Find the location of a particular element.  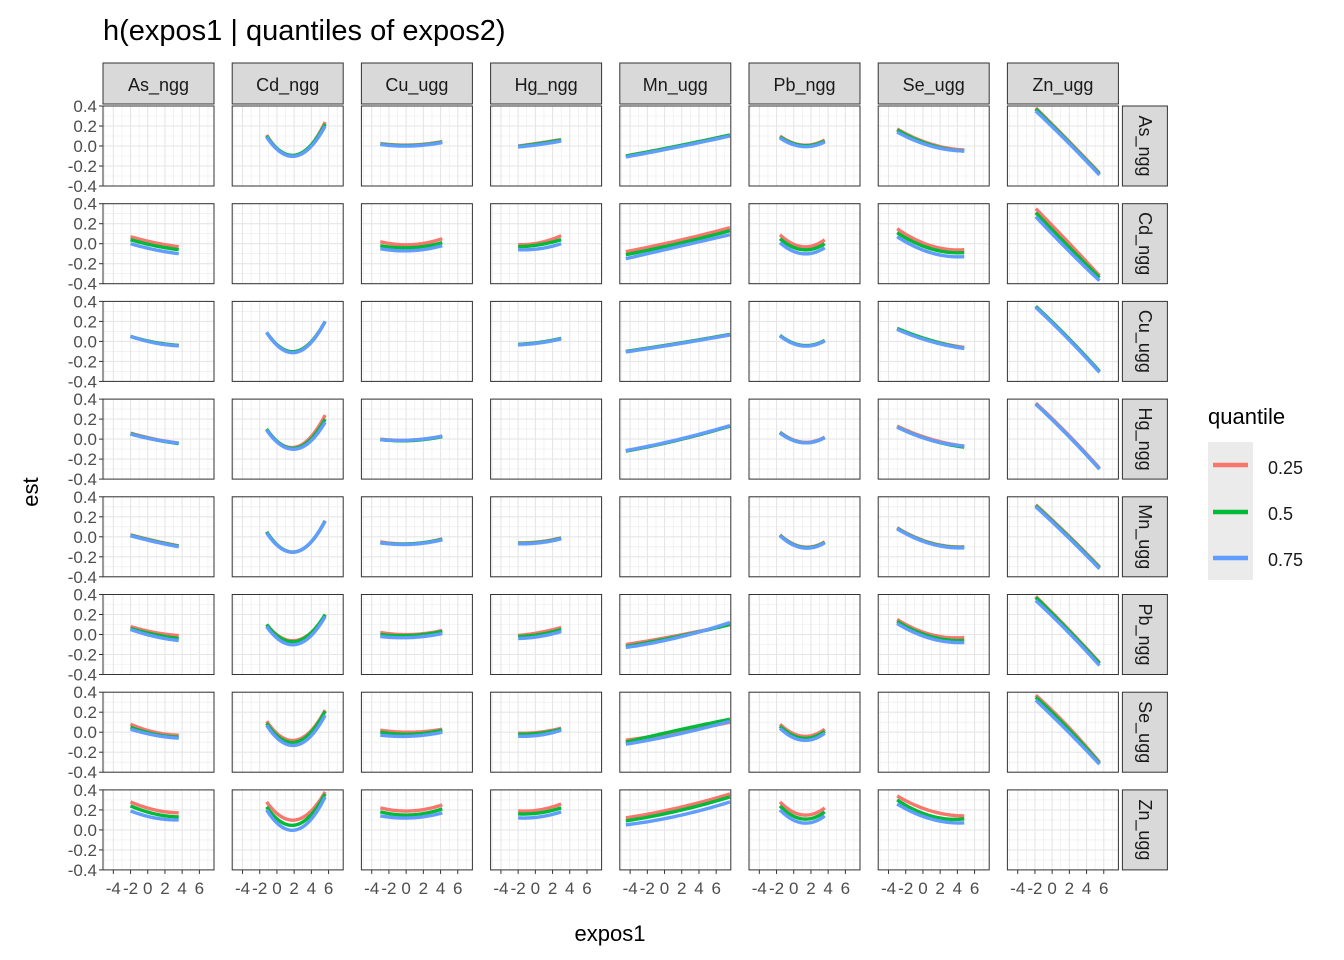

facet-panel-Mn_ugg-Hg_ngg is located at coordinates (546, 537).